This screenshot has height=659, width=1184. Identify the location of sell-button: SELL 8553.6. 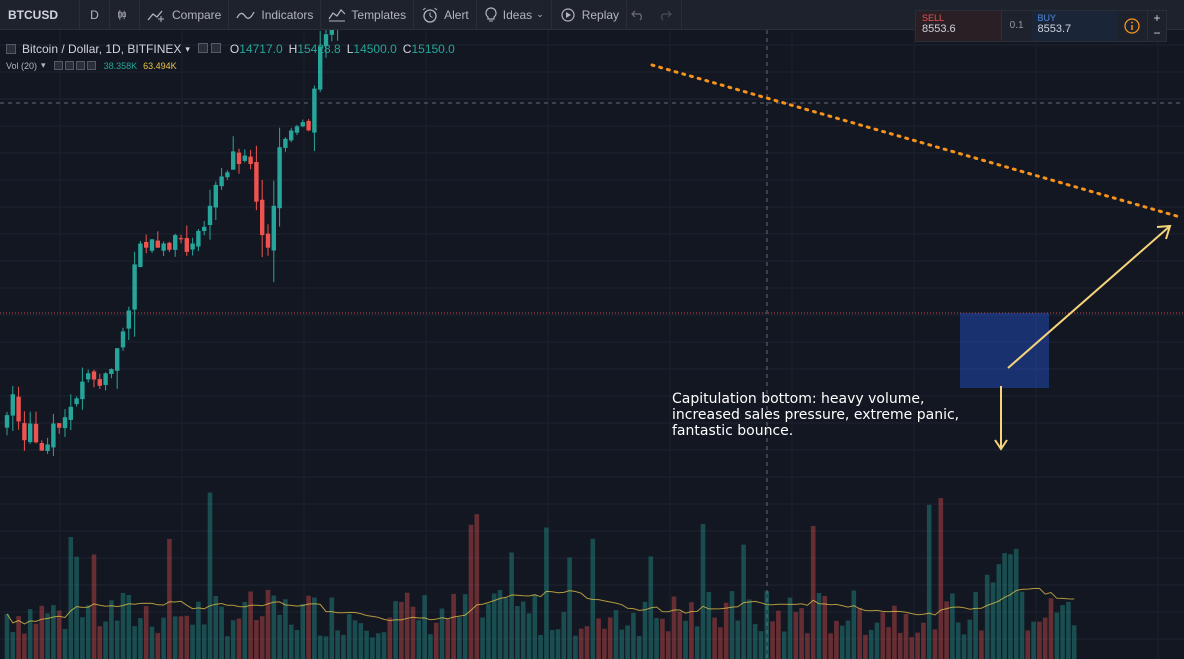
(959, 26).